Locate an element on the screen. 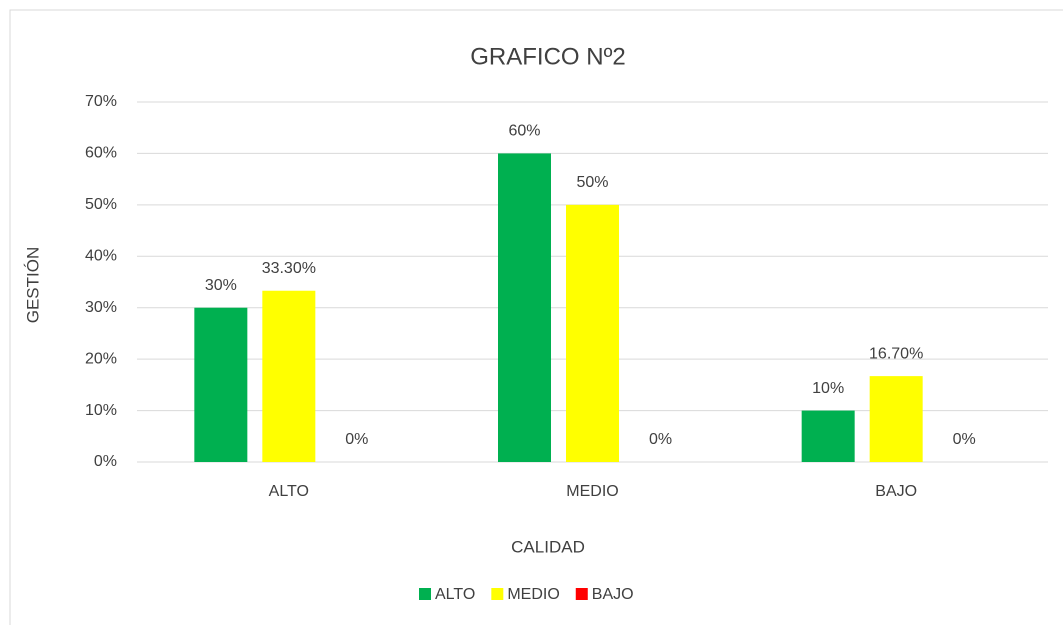 The image size is (1063, 625). legend-label: BAJO is located at coordinates (613, 594).